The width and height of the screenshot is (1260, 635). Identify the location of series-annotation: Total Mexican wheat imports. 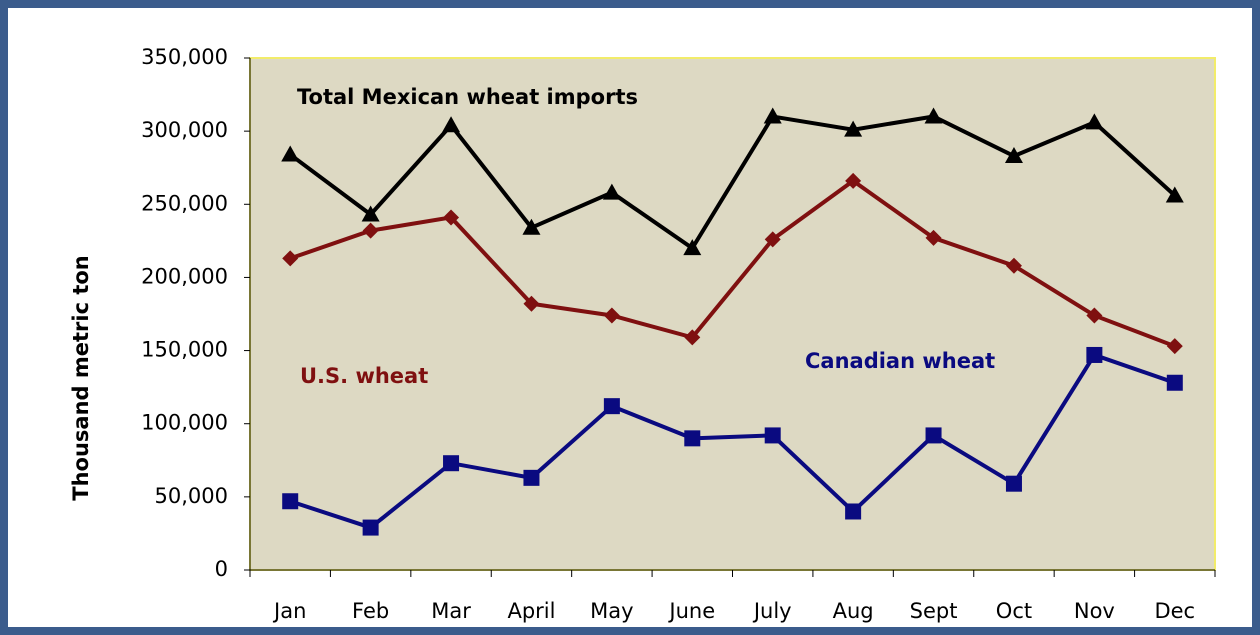
(467, 97).